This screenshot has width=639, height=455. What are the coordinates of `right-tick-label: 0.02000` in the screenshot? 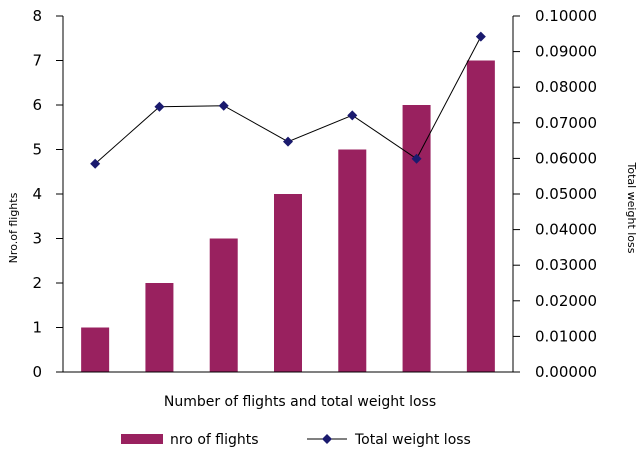 It's located at (566, 301).